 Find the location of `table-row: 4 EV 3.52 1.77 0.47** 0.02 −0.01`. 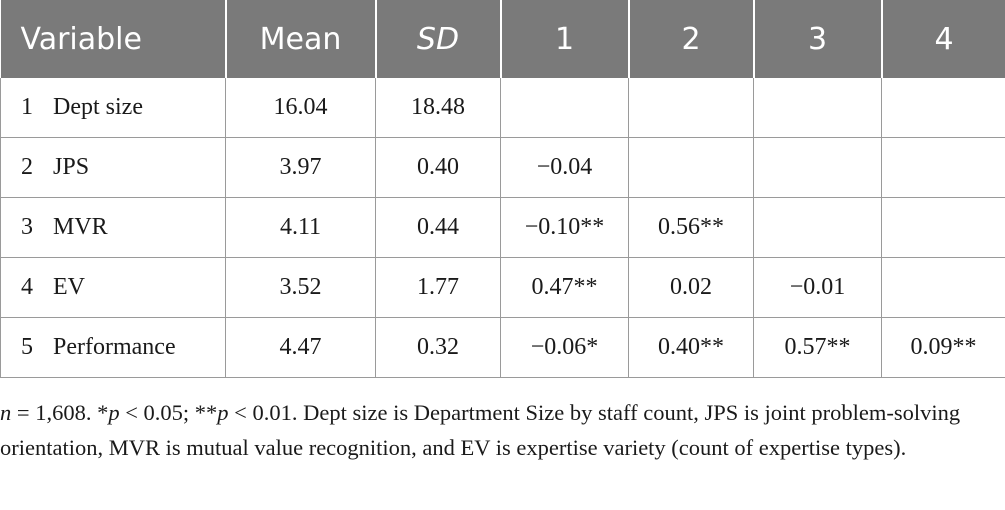

table-row: 4 EV 3.52 1.77 0.47** 0.02 −0.01 is located at coordinates (502, 287).